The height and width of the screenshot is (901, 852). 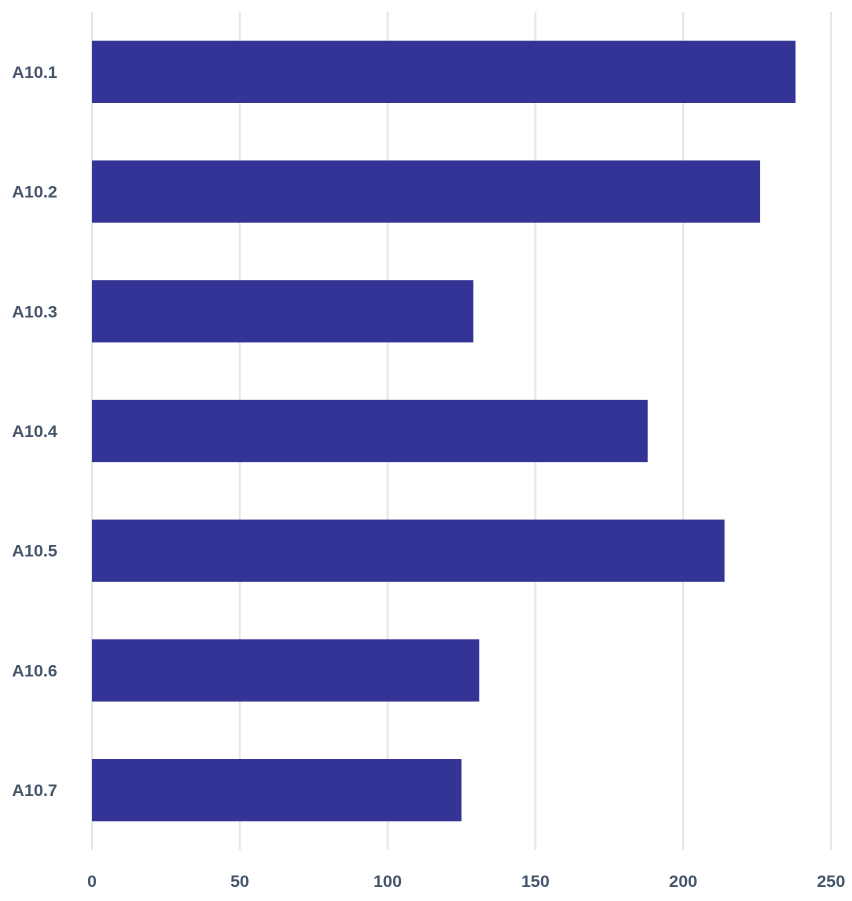 What do you see at coordinates (277, 790) in the screenshot?
I see `bar-A10.7` at bounding box center [277, 790].